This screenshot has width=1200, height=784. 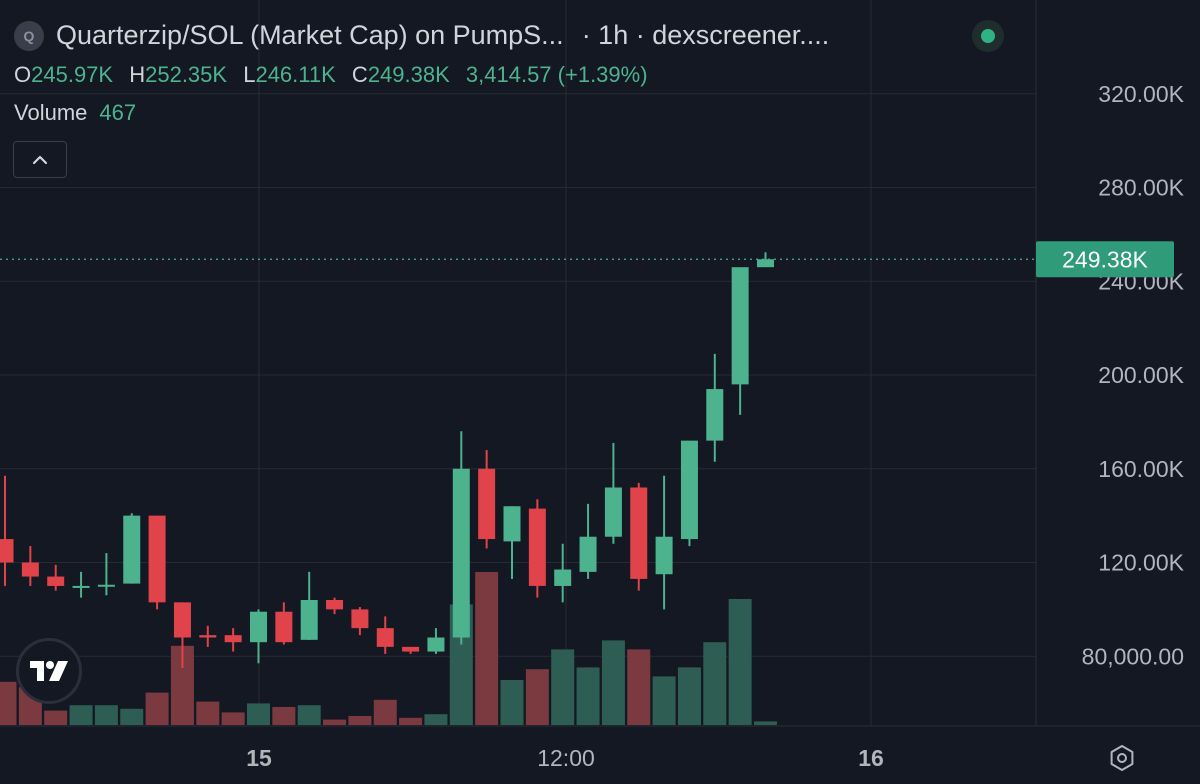 I want to click on close-label: C, so click(x=359, y=74).